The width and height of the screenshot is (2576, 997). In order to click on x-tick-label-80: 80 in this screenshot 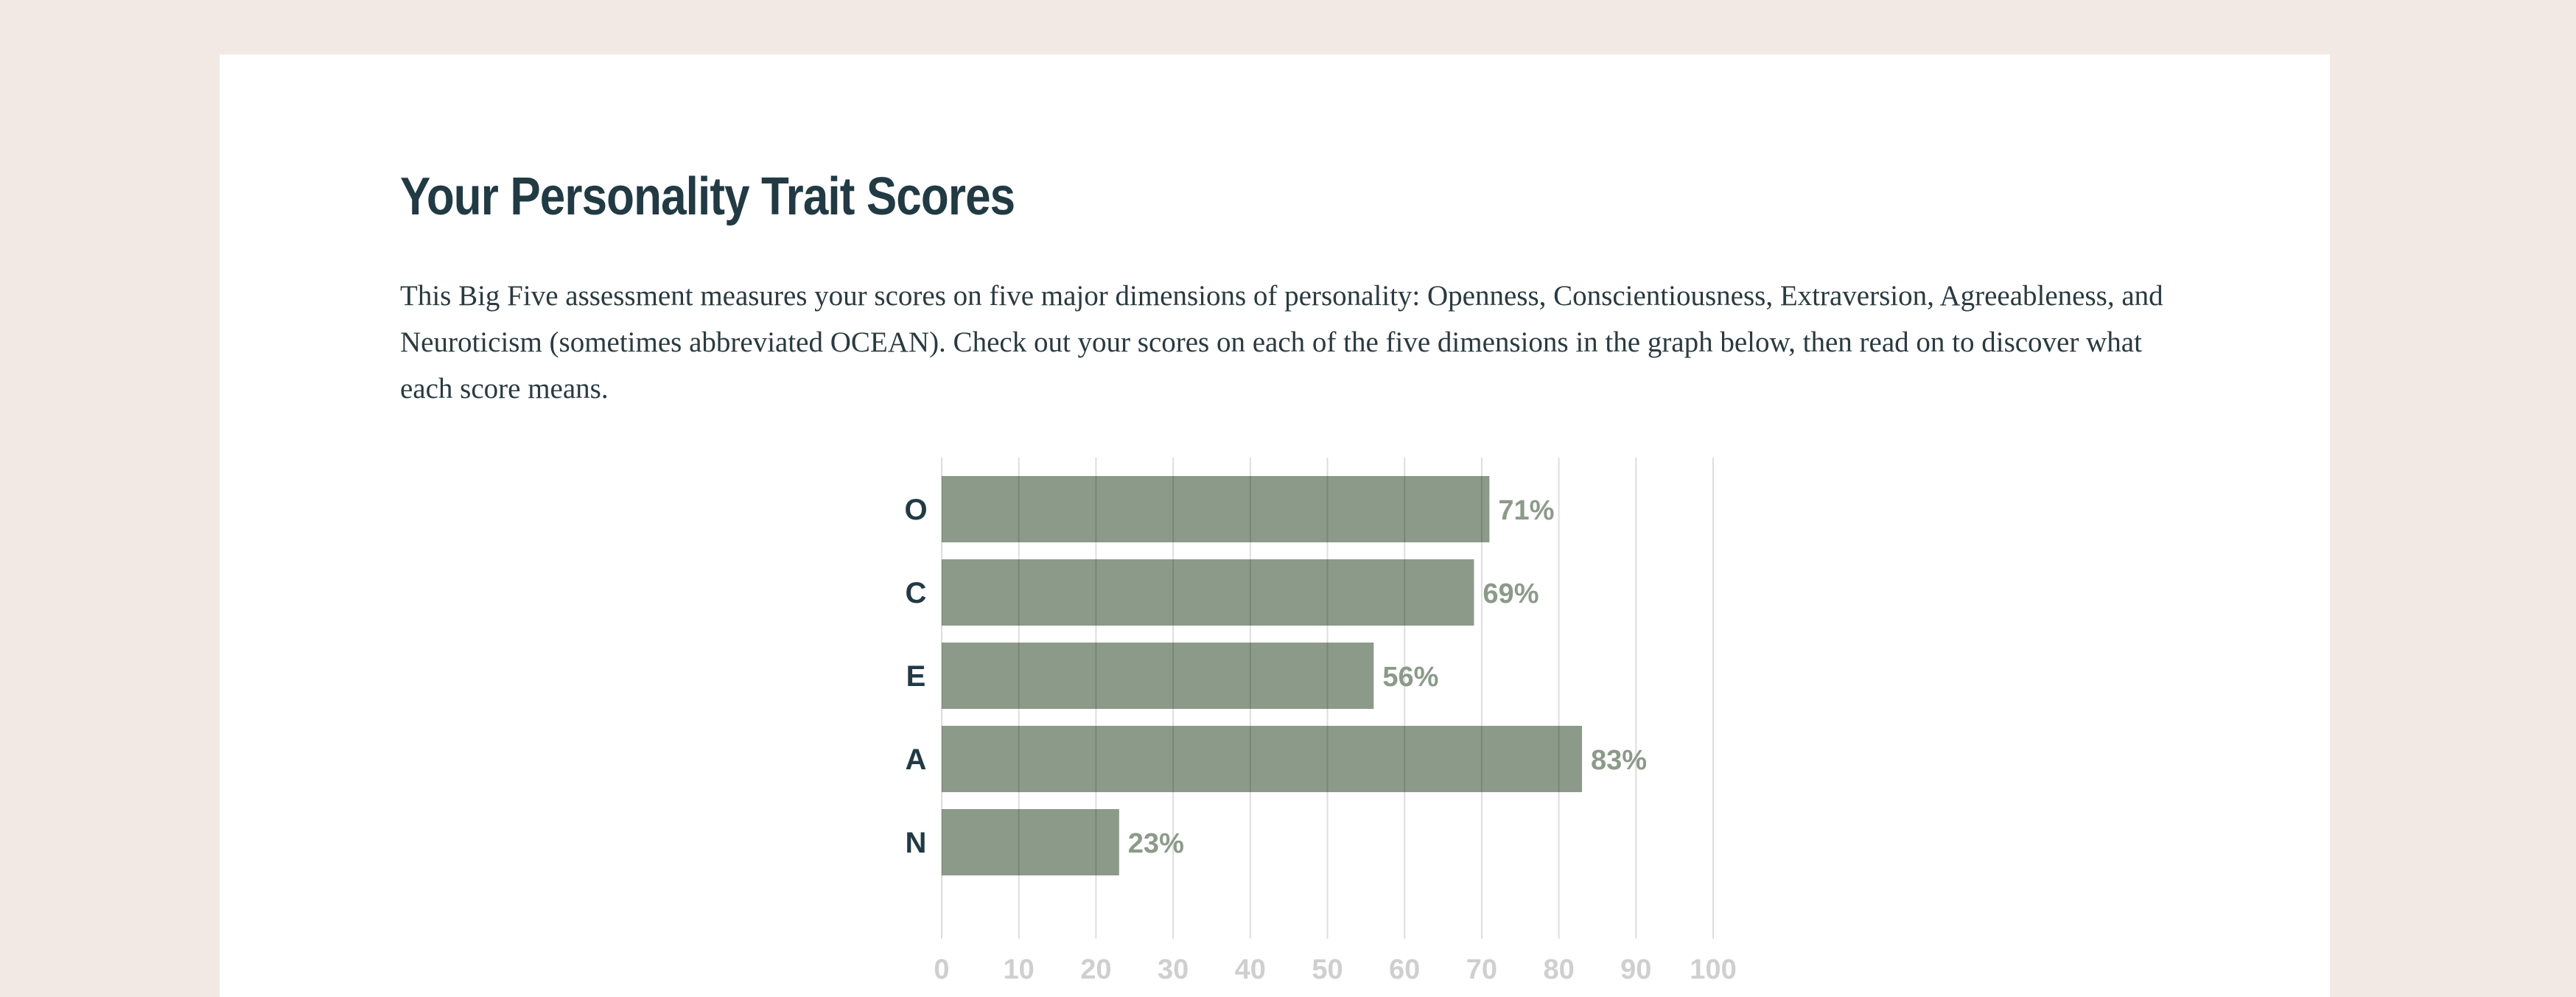, I will do `click(1558, 970)`.